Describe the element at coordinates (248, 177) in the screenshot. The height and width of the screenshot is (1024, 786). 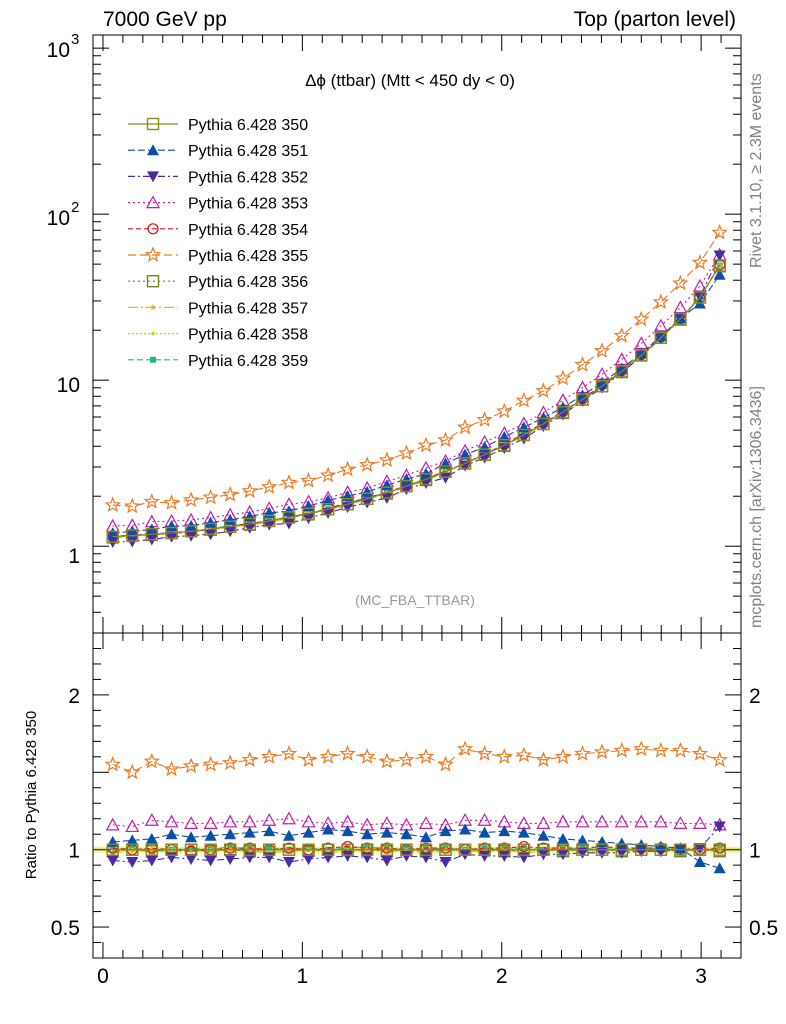
I see `legend-label: Pythia 6.428 352` at that location.